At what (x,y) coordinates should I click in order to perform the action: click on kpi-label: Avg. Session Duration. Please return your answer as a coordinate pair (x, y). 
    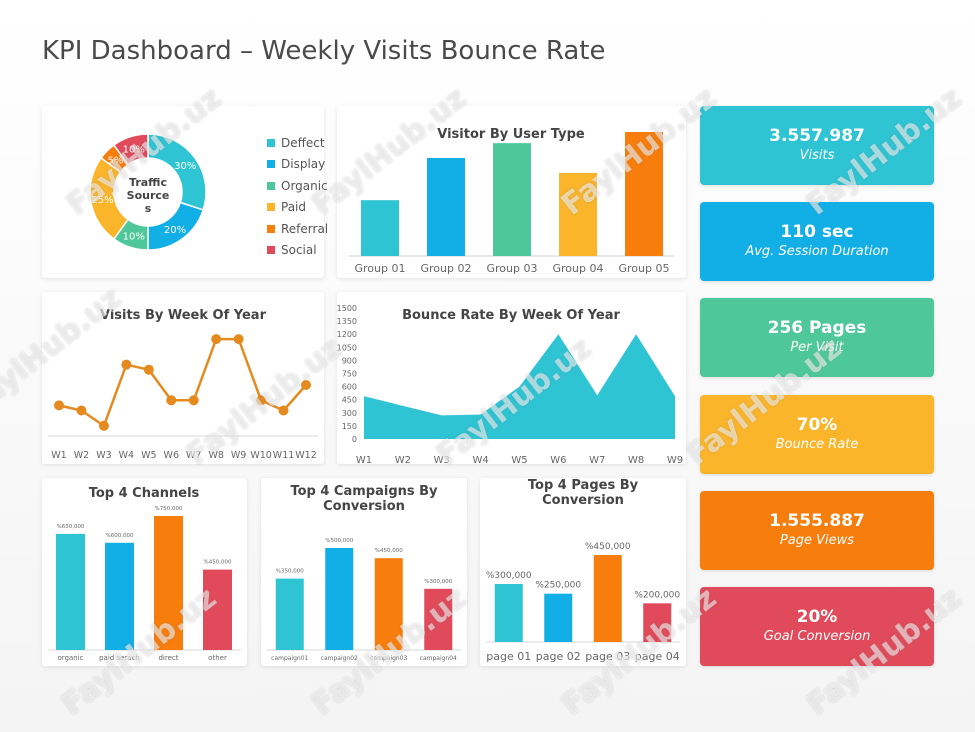
    Looking at the image, I should click on (817, 251).